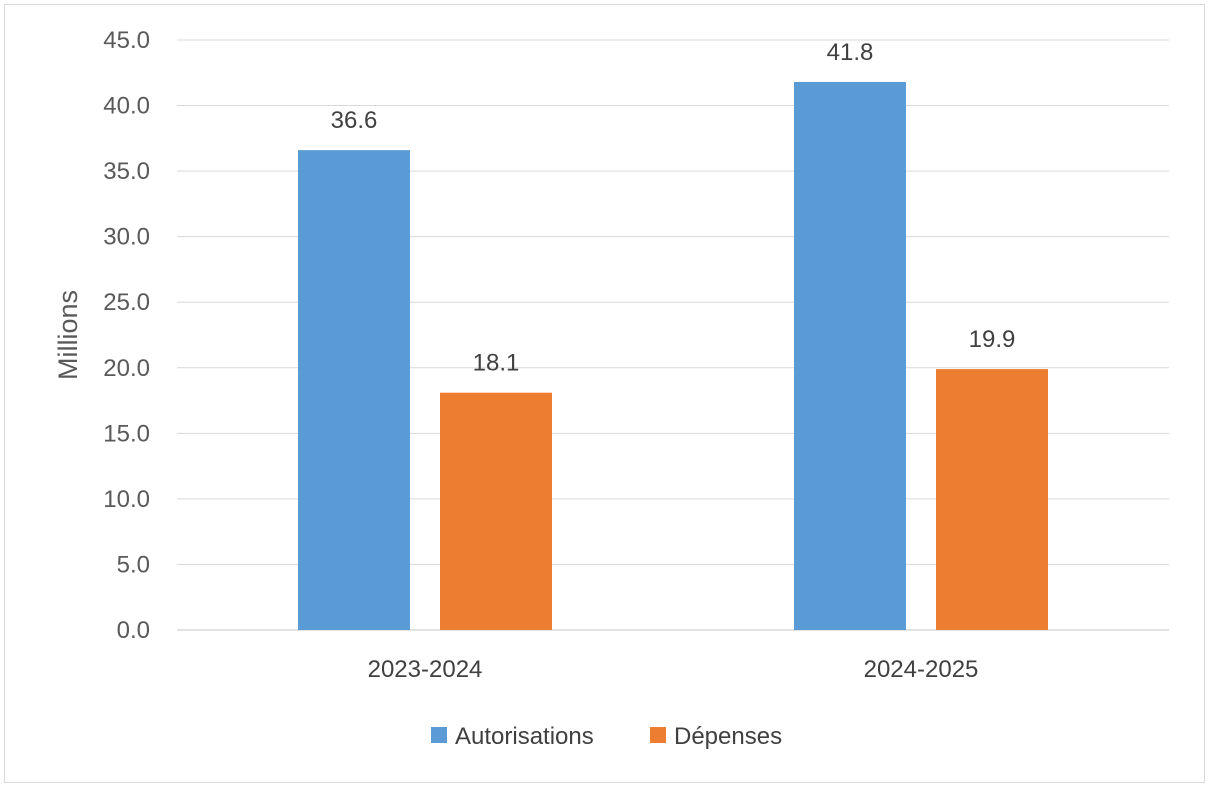 The width and height of the screenshot is (1211, 789). I want to click on data-label: 19.9, so click(992, 339).